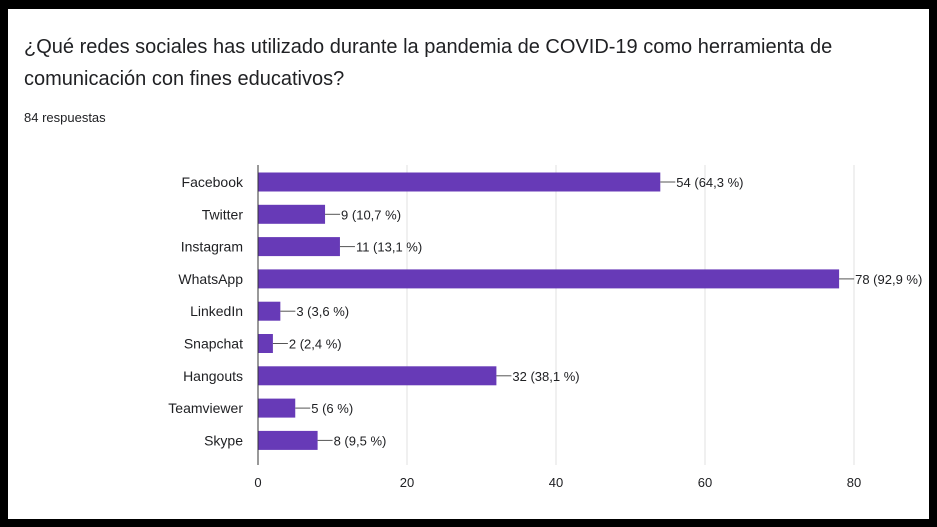 The height and width of the screenshot is (527, 937). What do you see at coordinates (389, 247) in the screenshot?
I see `data-label: 11 (13,1 %)` at bounding box center [389, 247].